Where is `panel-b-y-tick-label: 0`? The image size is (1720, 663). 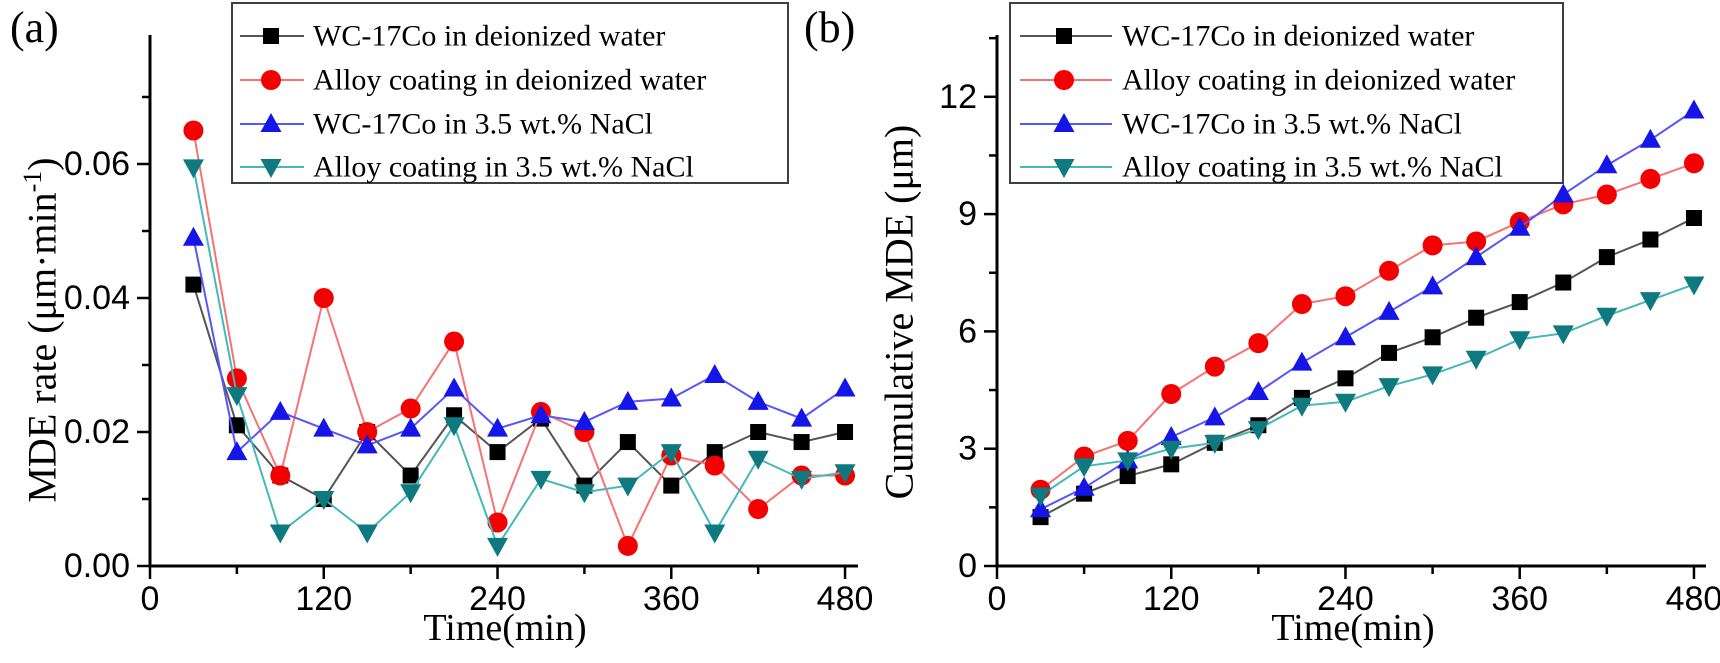
panel-b-y-tick-label: 0 is located at coordinates (967, 566).